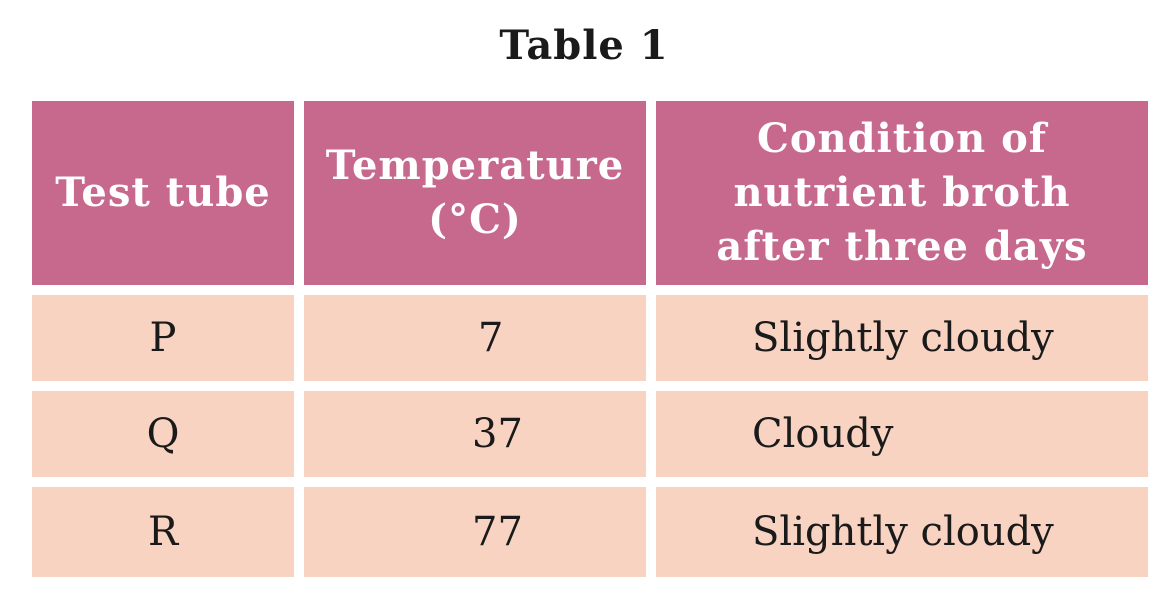 This screenshot has width=1168, height=600. Describe the element at coordinates (163, 532) in the screenshot. I see `table-cell-test-tube: R` at that location.